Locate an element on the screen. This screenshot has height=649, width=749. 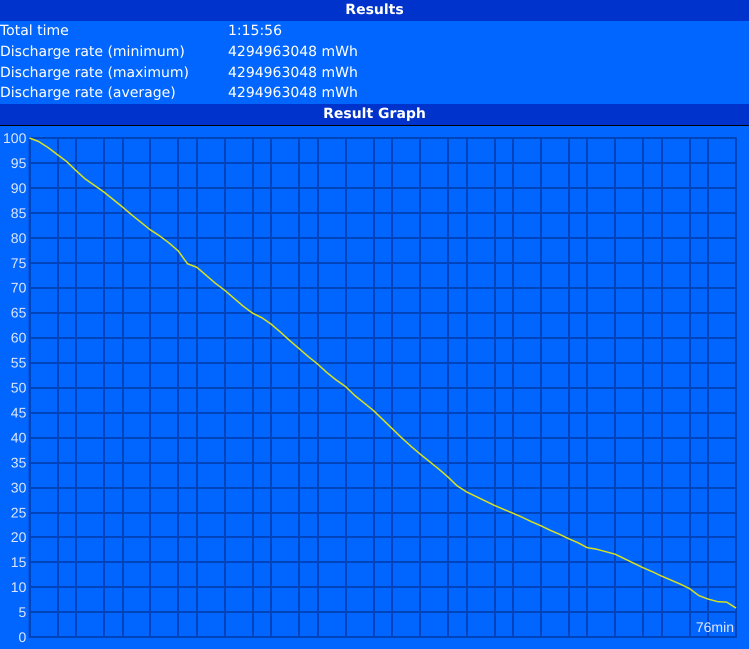
y-tick-label: 70 is located at coordinates (18, 288).